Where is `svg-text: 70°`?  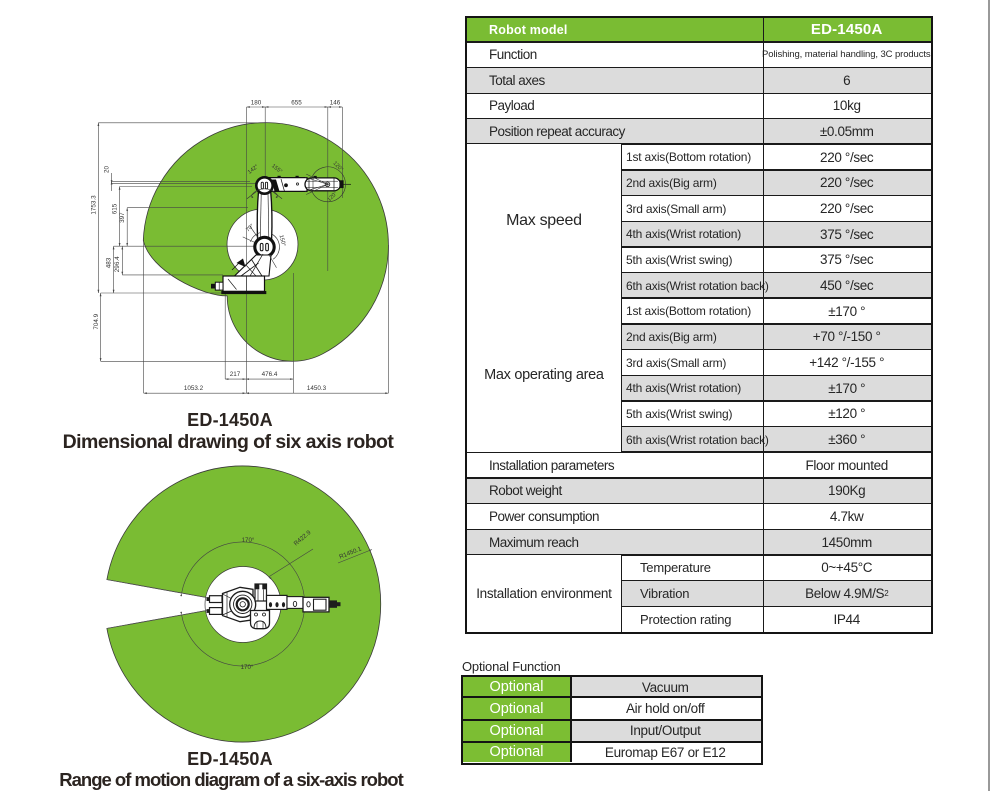 svg-text: 70° is located at coordinates (250, 228).